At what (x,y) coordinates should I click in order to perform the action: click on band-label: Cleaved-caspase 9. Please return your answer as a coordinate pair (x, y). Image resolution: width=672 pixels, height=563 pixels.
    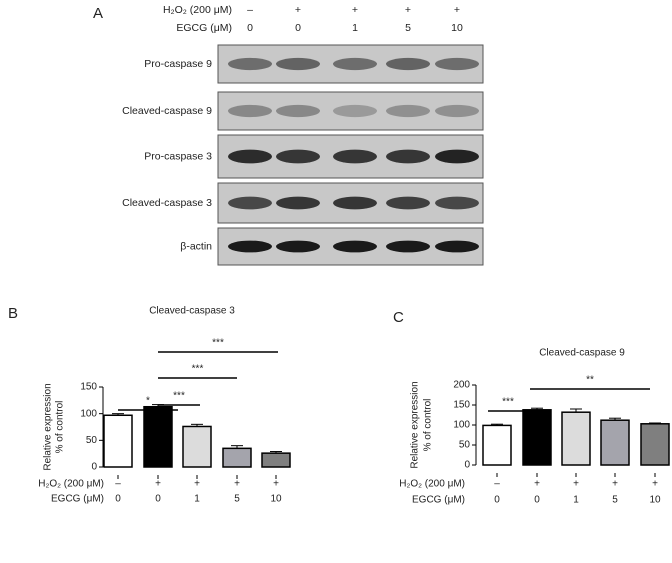
    Looking at the image, I should click on (167, 111).